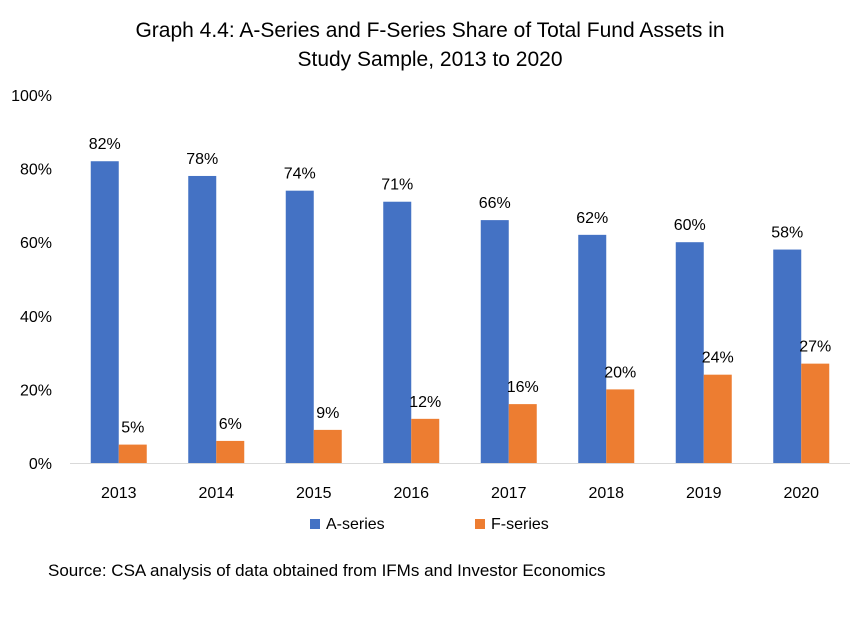 This screenshot has height=621, width=850. I want to click on x-tick-label: 2019, so click(704, 493).